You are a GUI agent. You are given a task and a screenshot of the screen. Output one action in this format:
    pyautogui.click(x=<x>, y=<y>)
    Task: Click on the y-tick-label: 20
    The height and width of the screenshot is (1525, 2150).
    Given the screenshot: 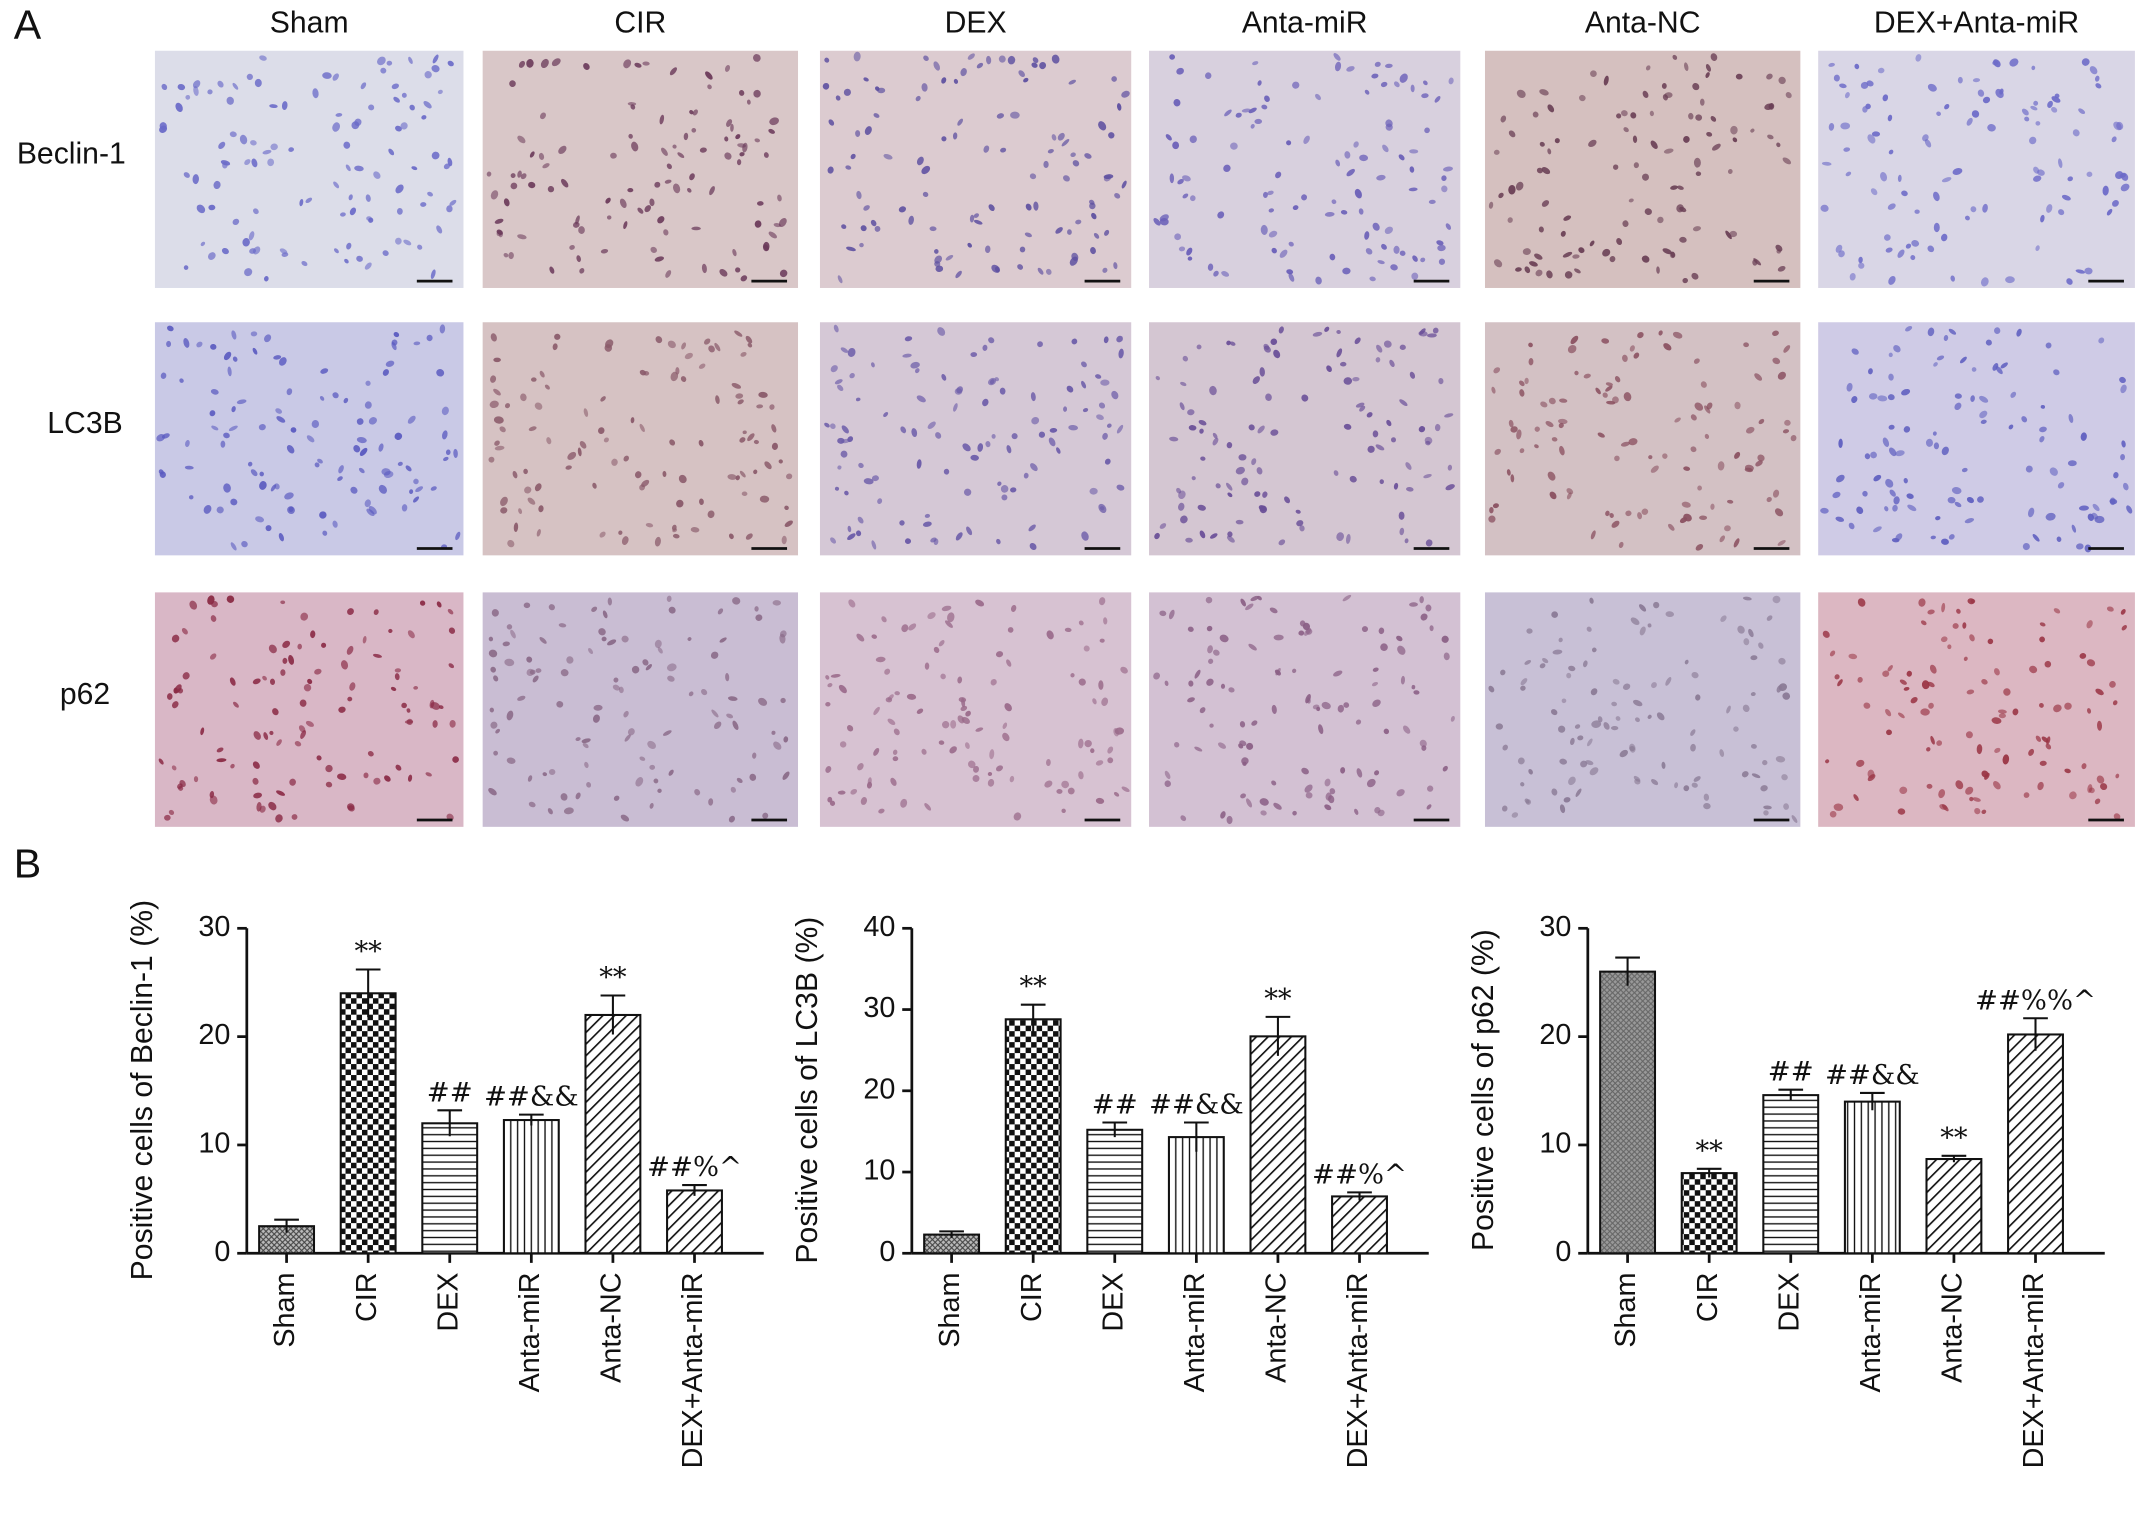 What is the action you would take?
    pyautogui.click(x=214, y=1035)
    